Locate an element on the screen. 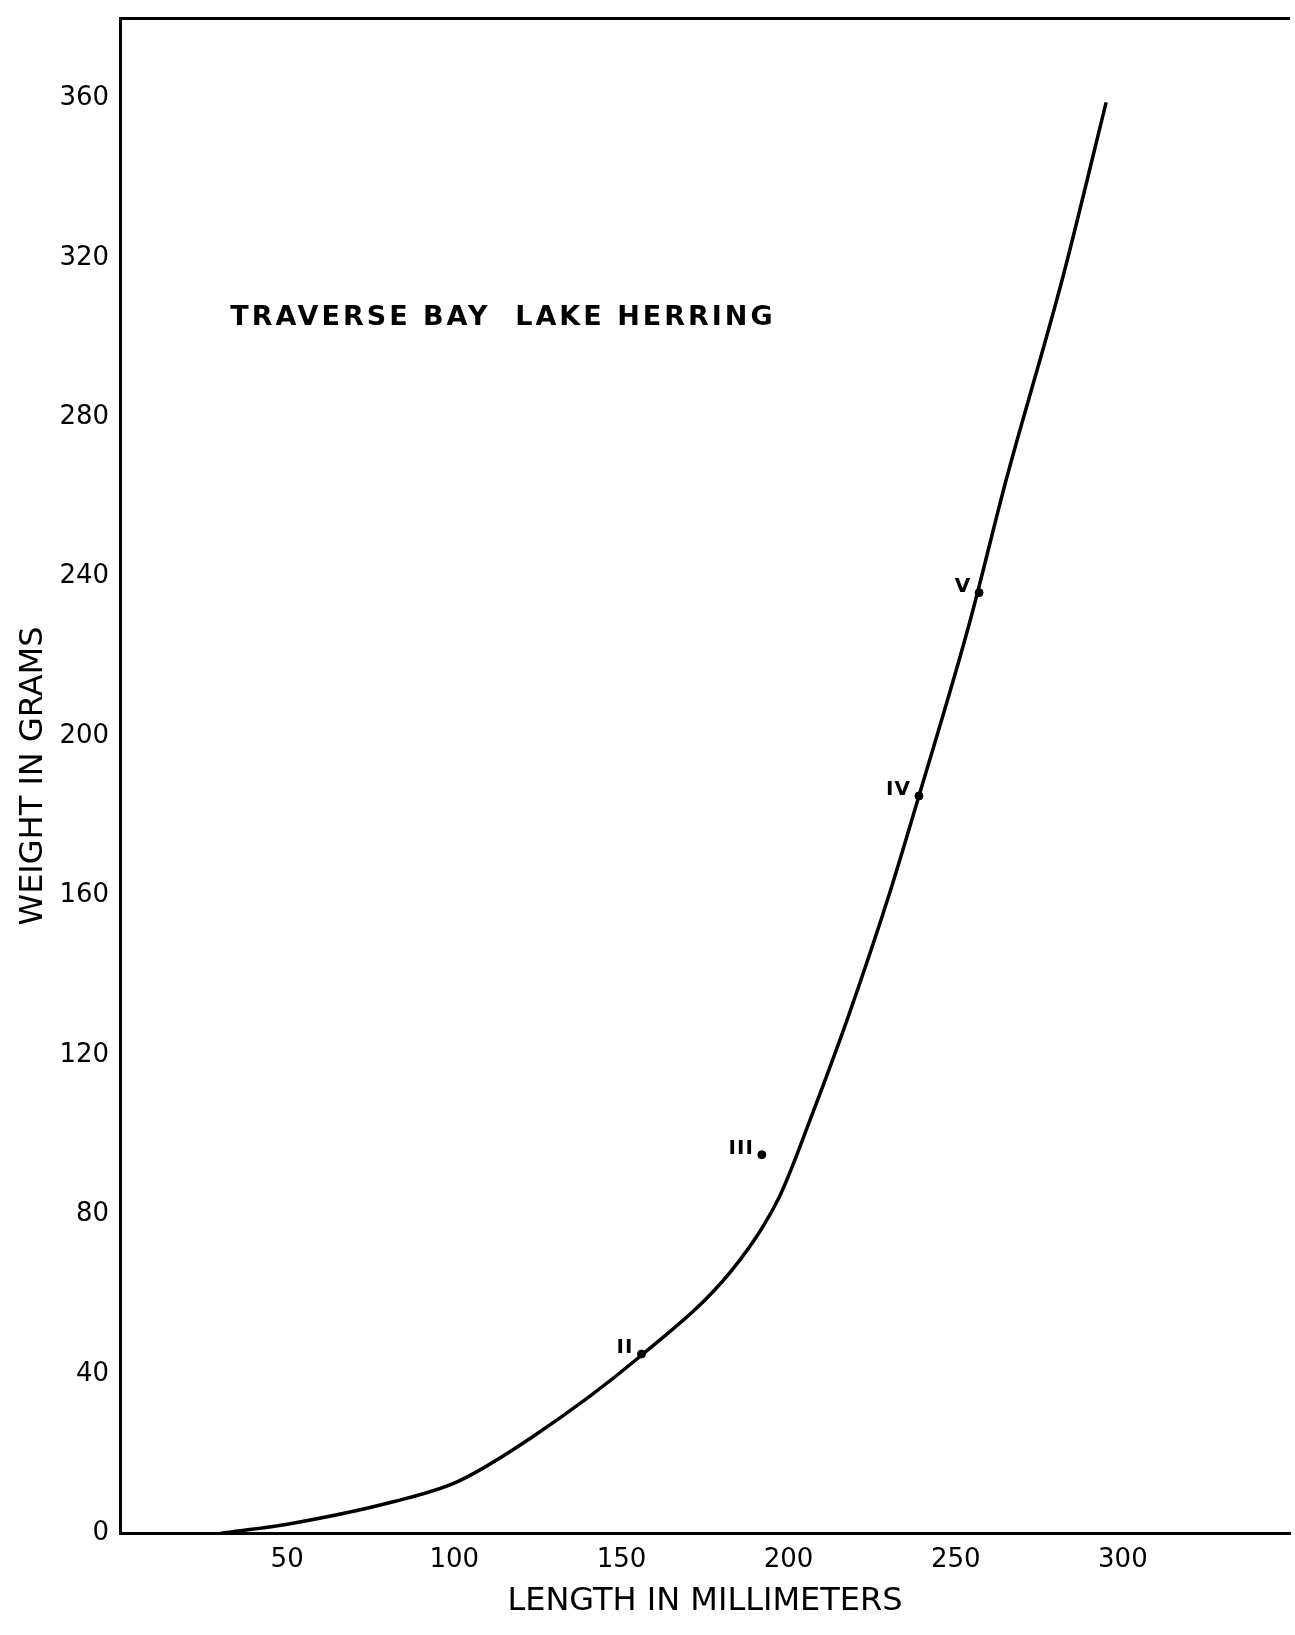 Image resolution: width=1295 pixels, height=1635 pixels. x-axis-title: LENGTH IN MILLIMETERS is located at coordinates (705, 1599).